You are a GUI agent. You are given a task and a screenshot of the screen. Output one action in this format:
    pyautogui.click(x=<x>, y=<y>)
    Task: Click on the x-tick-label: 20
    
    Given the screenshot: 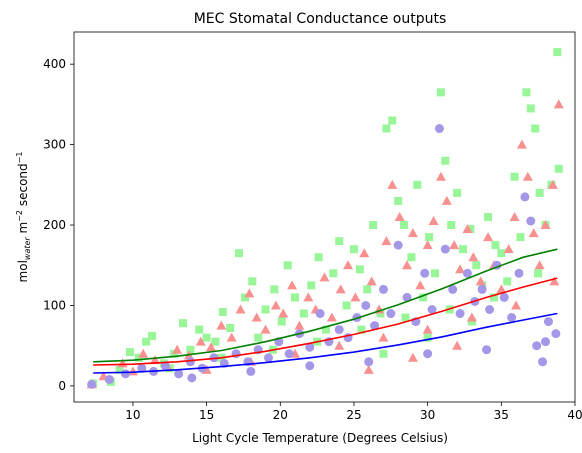 What is the action you would take?
    pyautogui.click(x=280, y=415)
    